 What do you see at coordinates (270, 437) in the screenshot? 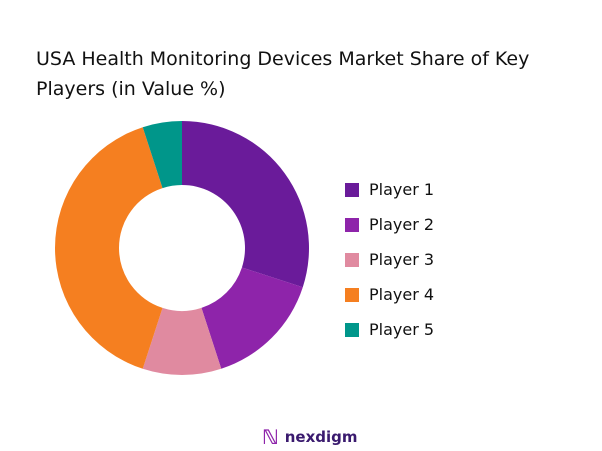
I see `logo-icon: ℕ` at bounding box center [270, 437].